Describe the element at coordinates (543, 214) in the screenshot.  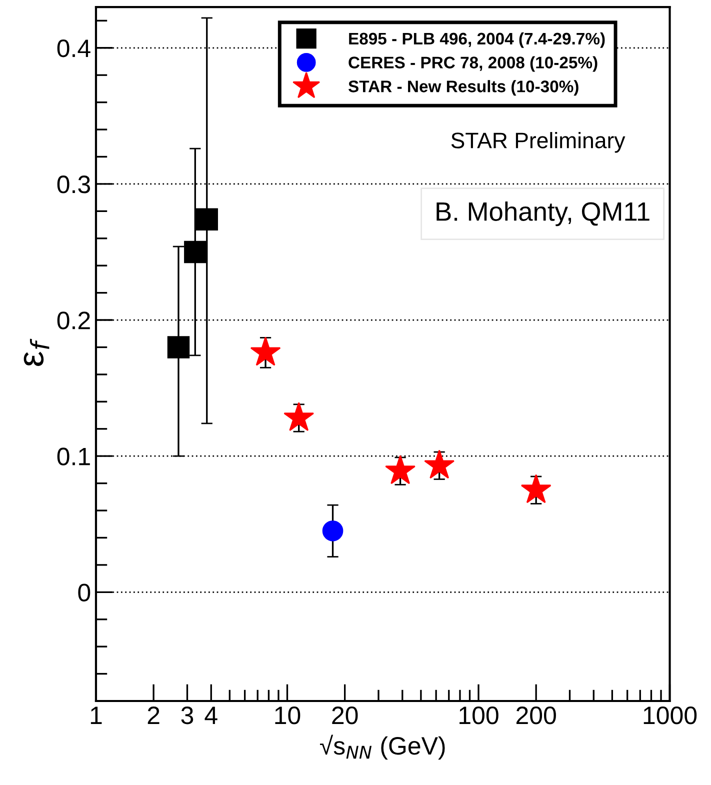
I see `annotation: B. Mohanty, QM11` at that location.